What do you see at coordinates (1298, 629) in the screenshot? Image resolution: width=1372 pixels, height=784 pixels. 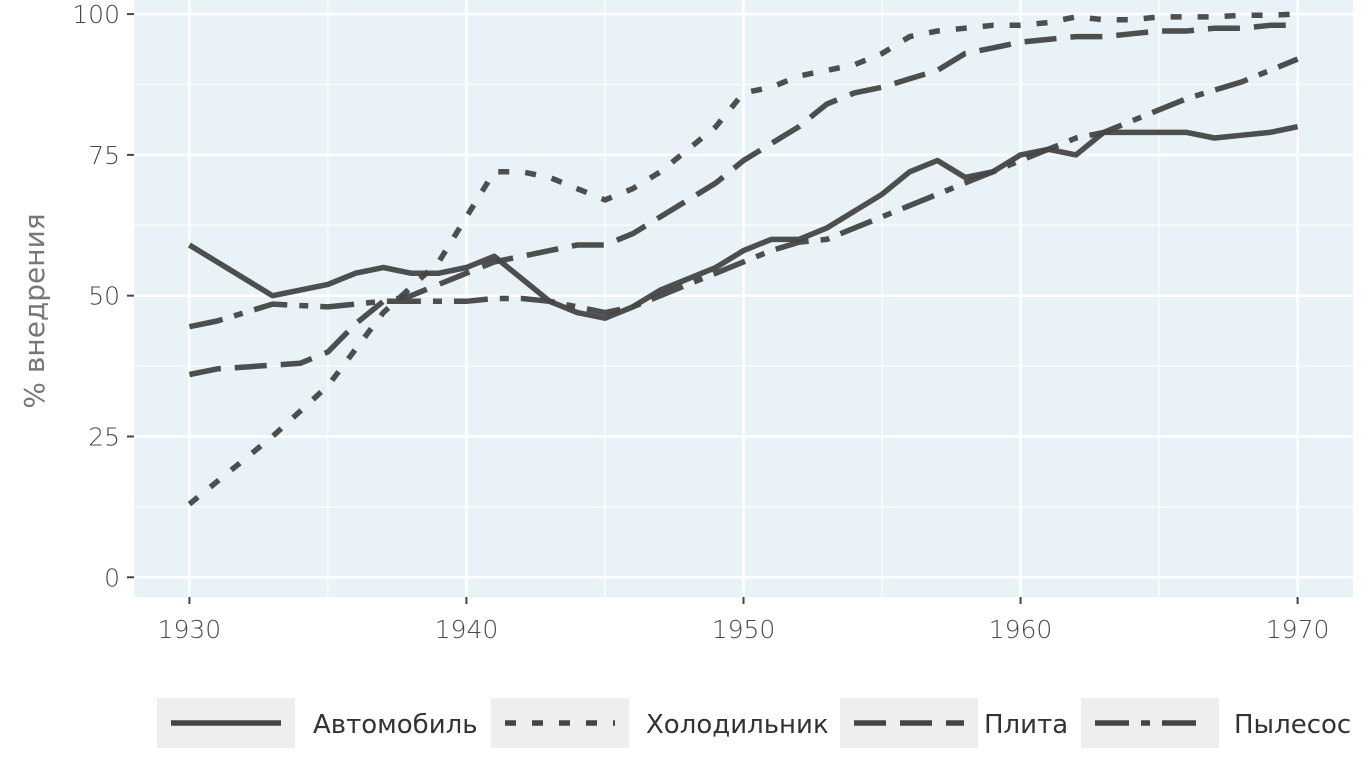 I see `x-tick-label: 1970` at bounding box center [1298, 629].